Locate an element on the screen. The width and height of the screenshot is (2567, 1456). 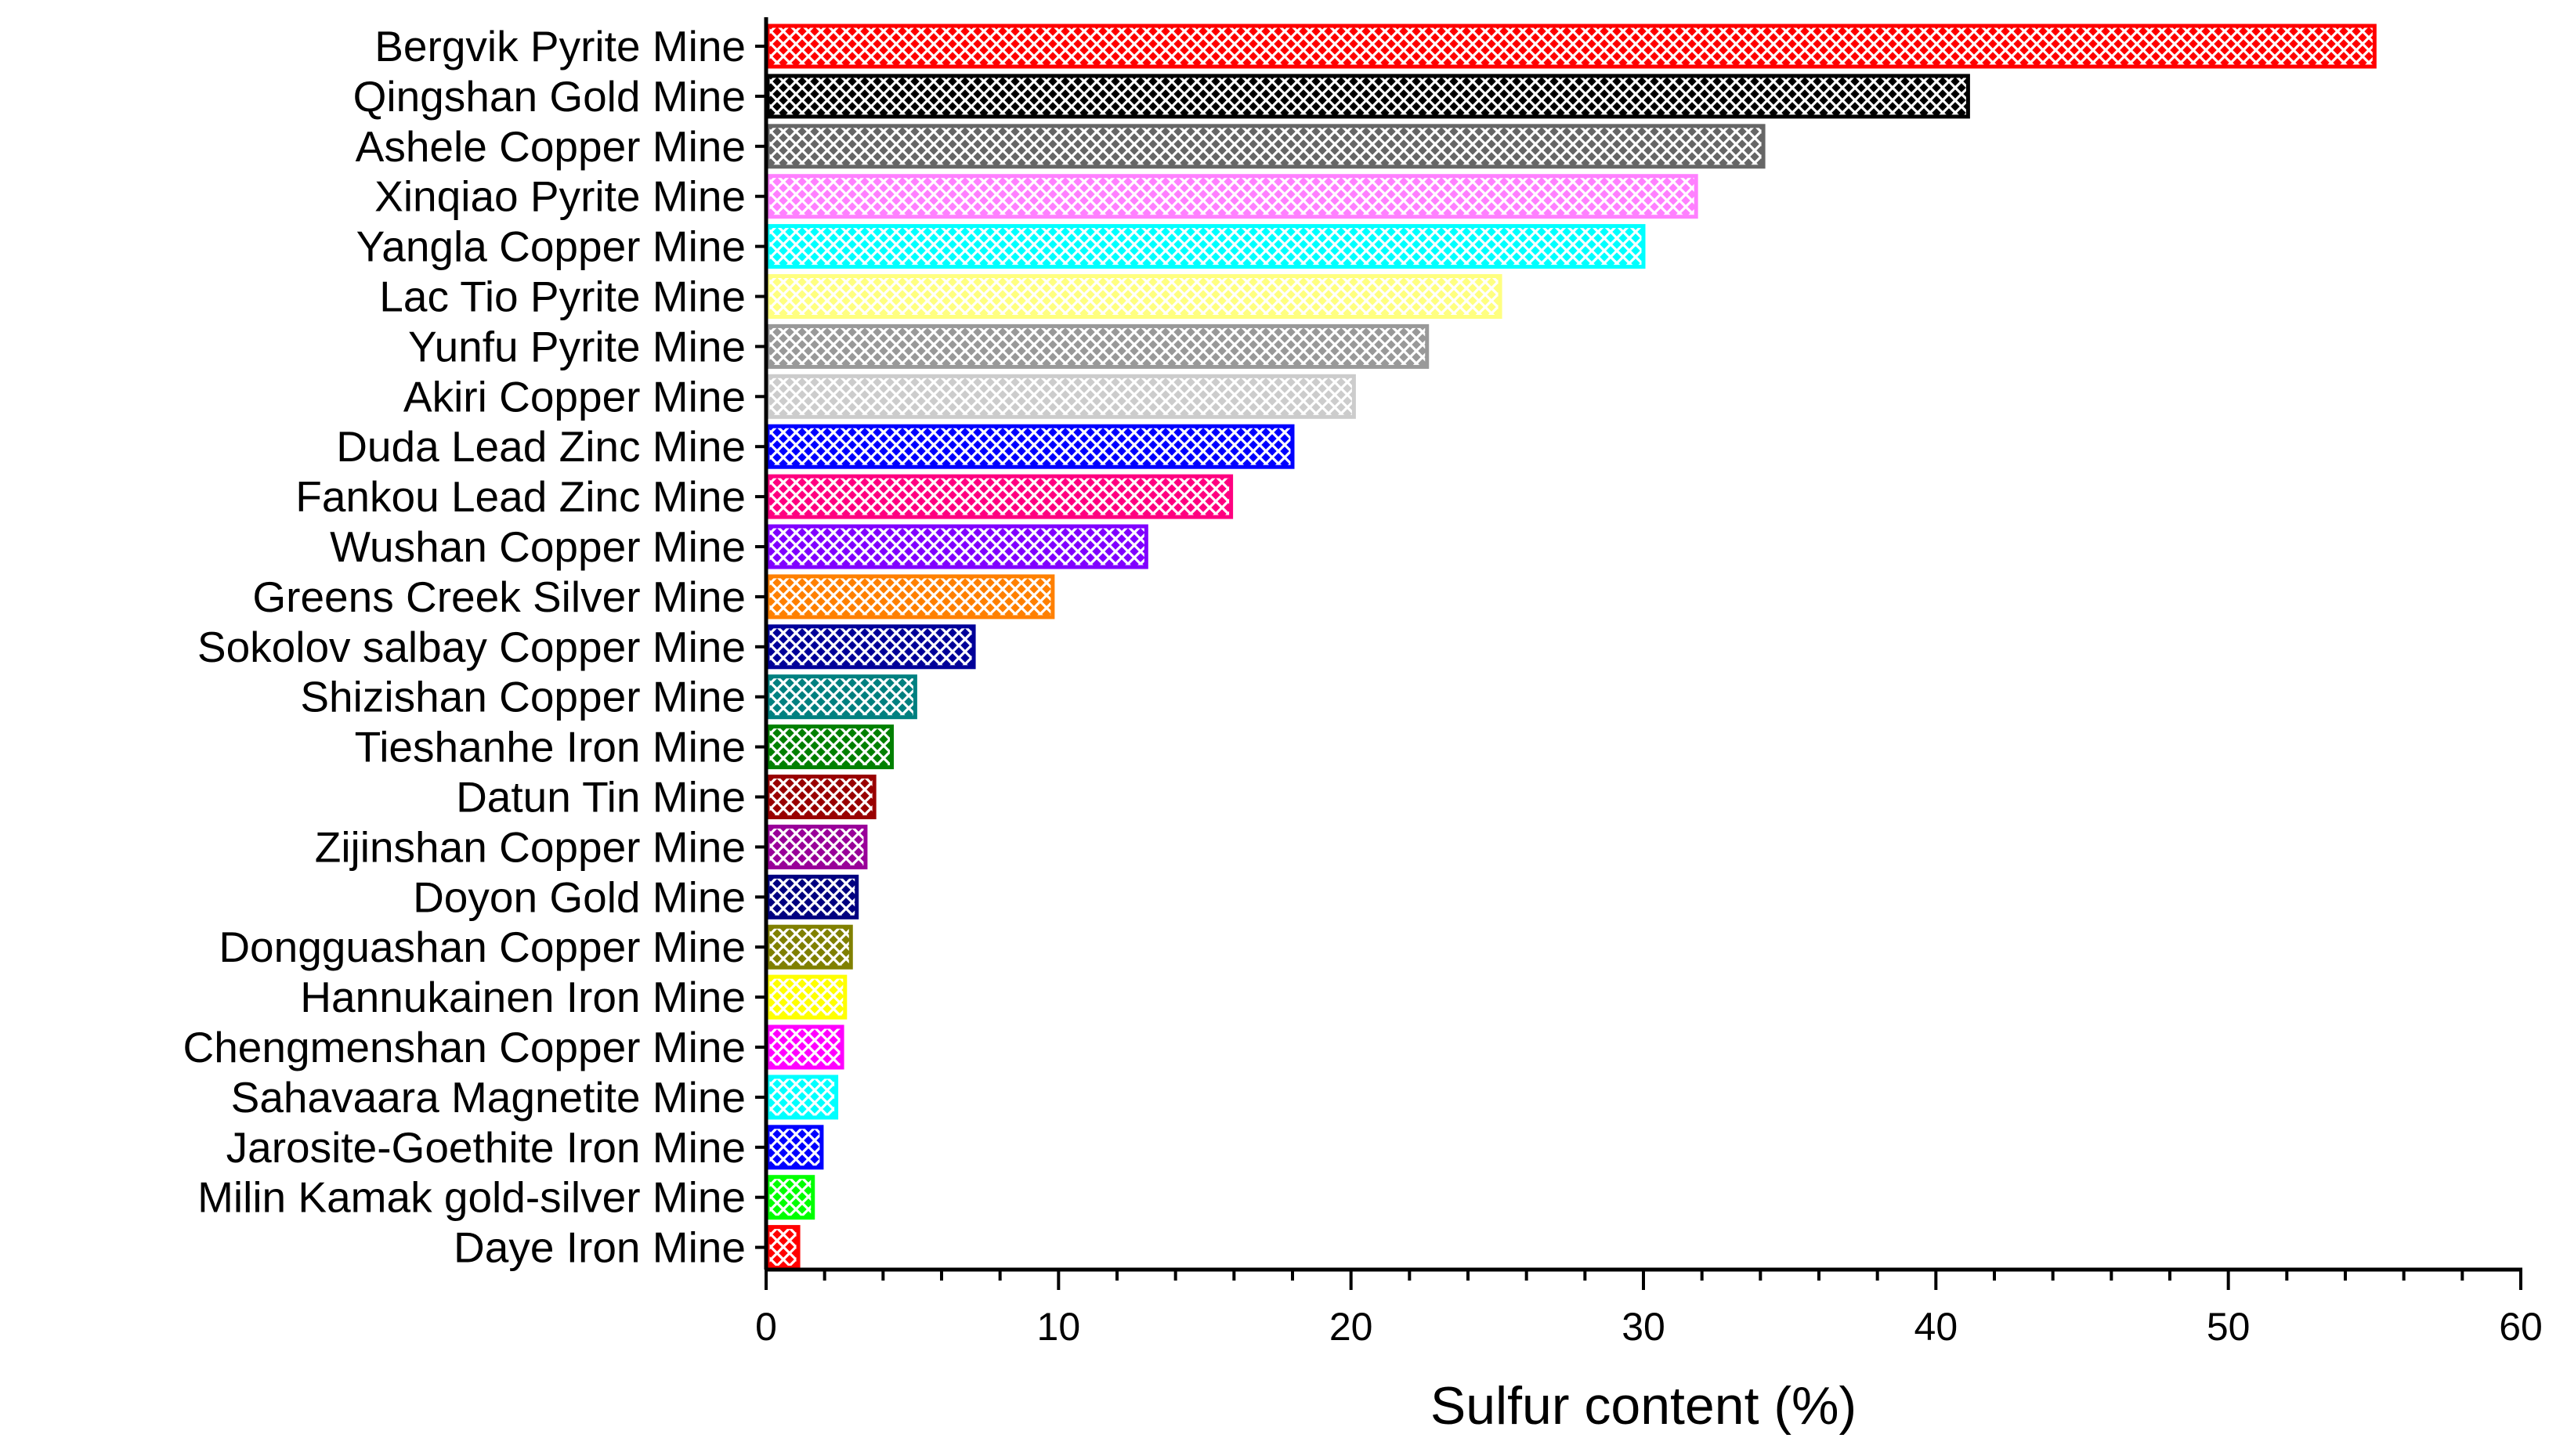
category-label: Akiri Copper Mine is located at coordinates (574, 396).